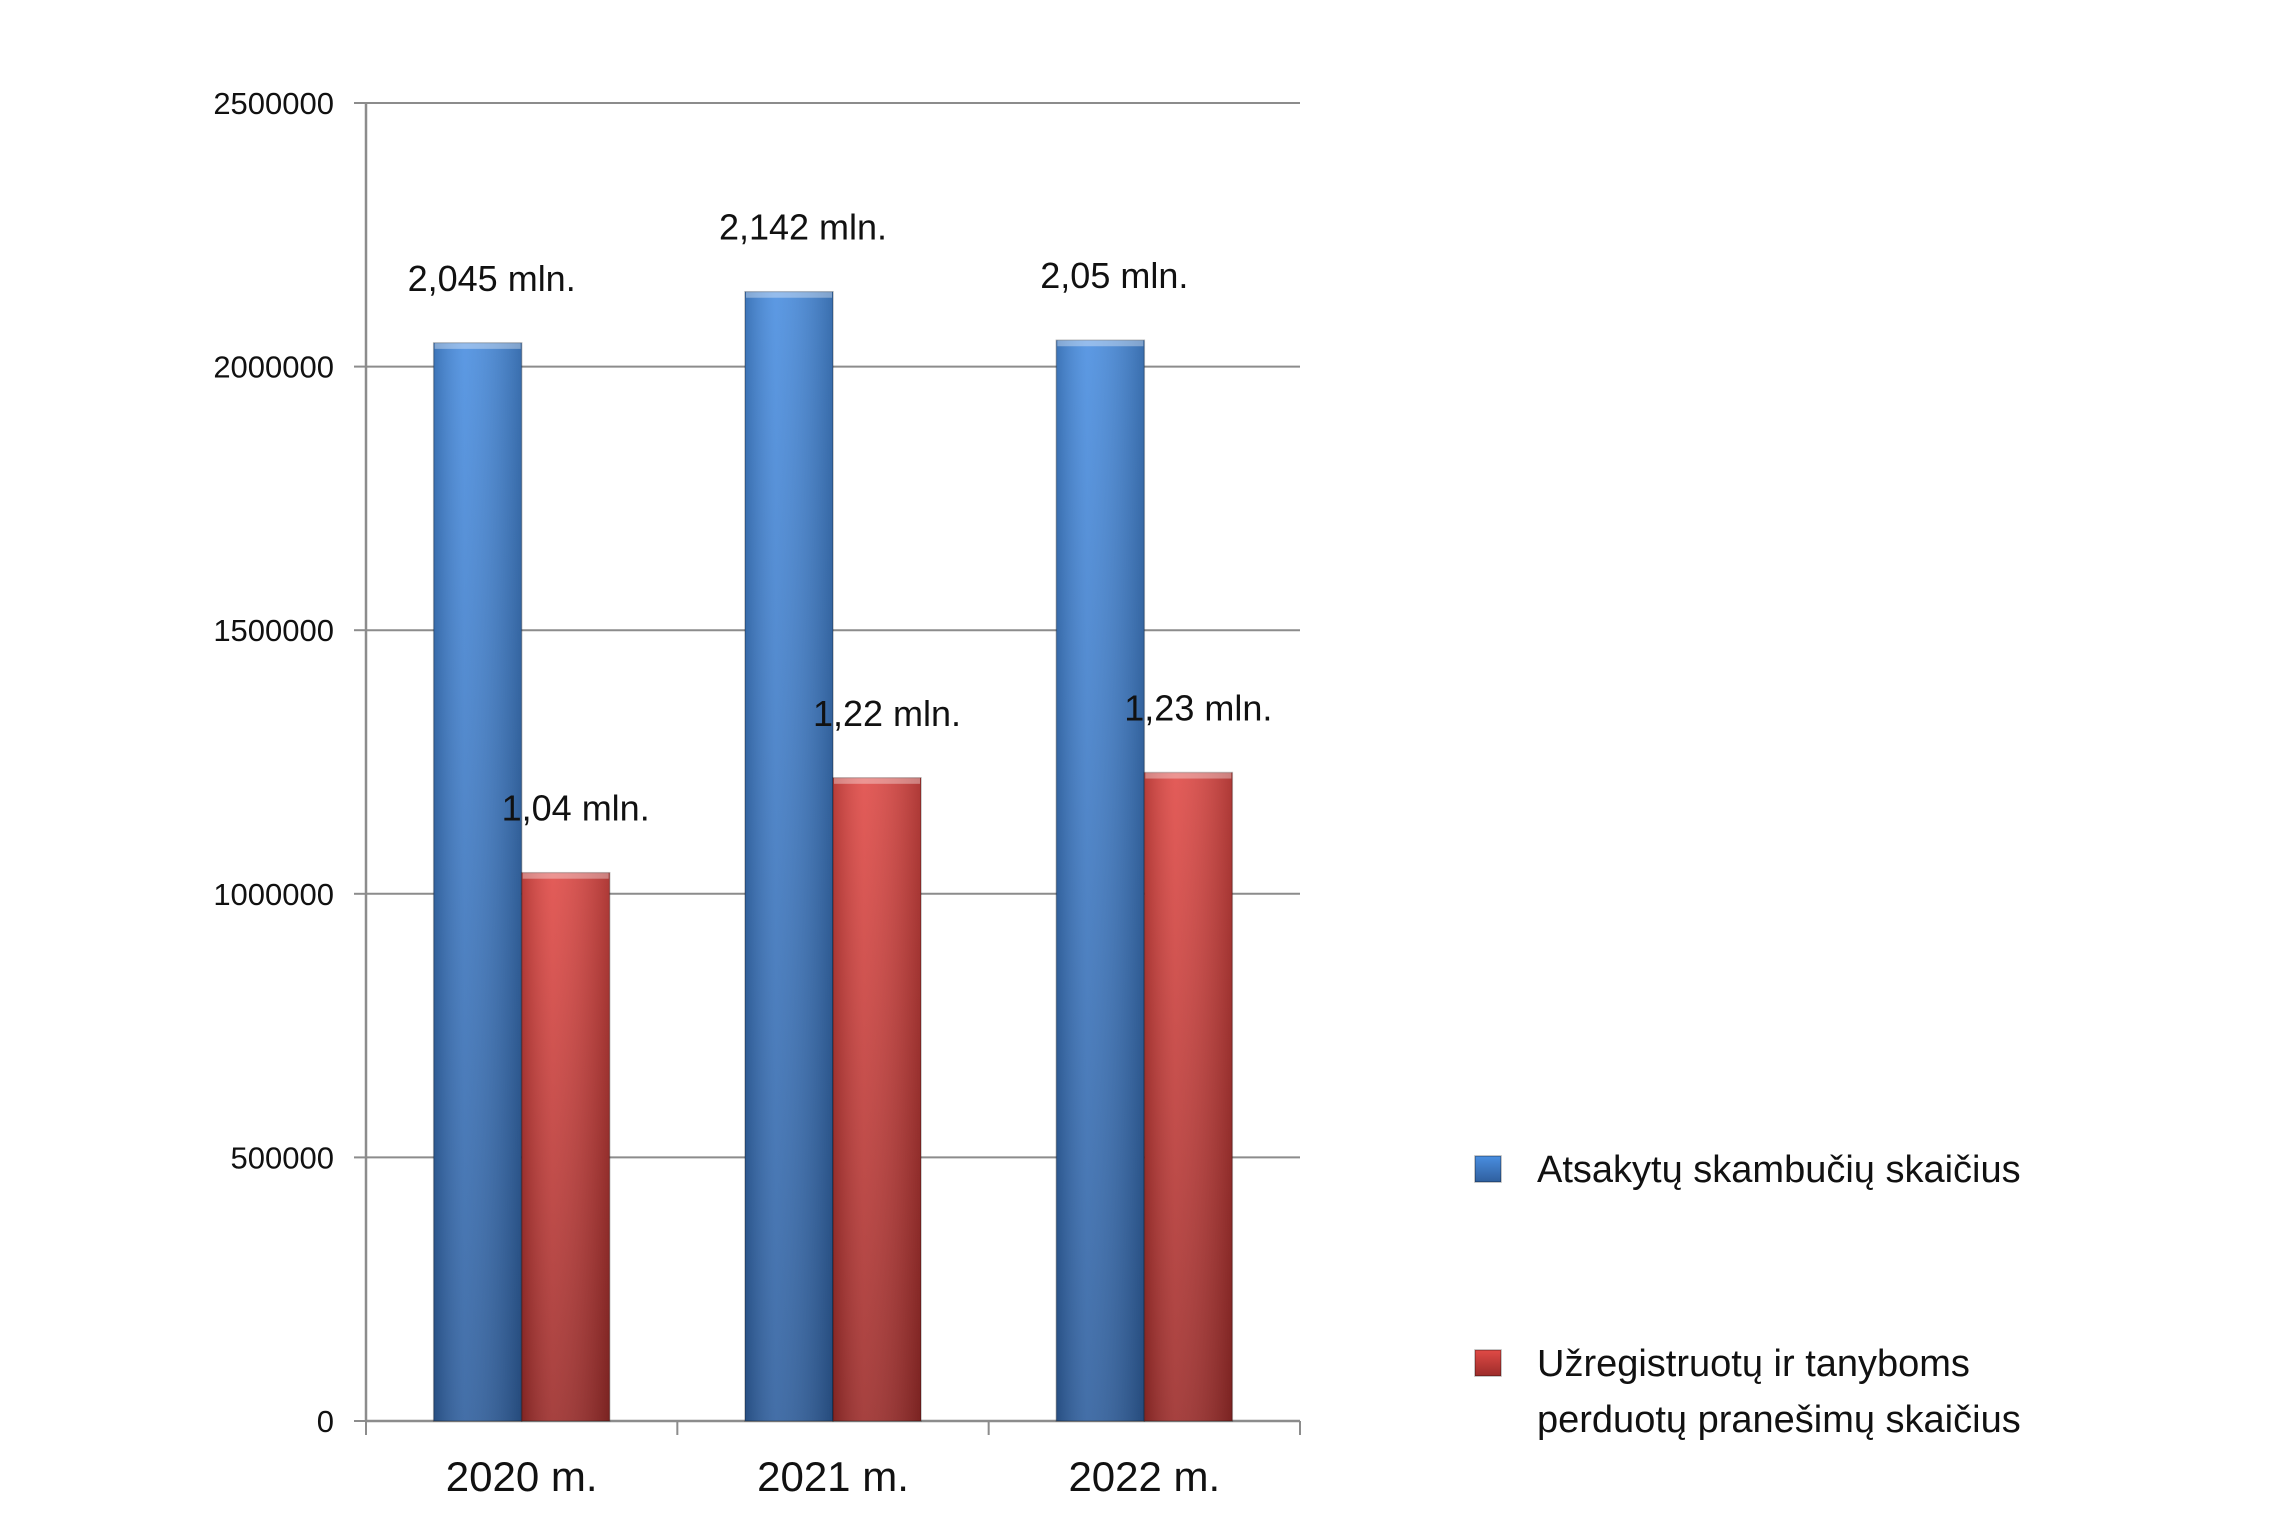 This screenshot has height=1520, width=2280. What do you see at coordinates (833, 1476) in the screenshot?
I see `x-category-label: 2021 m.` at bounding box center [833, 1476].